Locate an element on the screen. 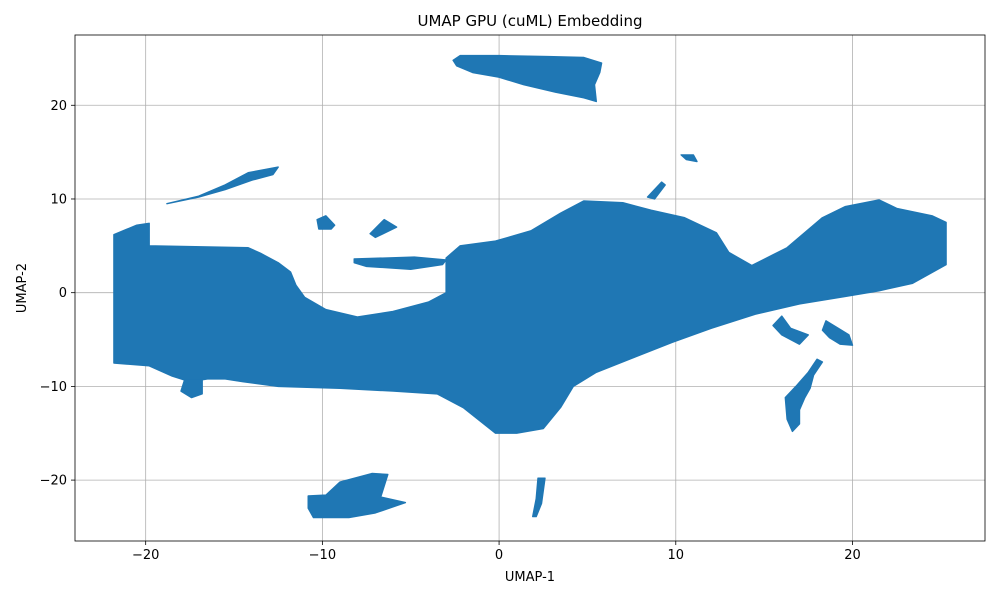 This screenshot has width=1000, height=600. y-tick-label: −20 is located at coordinates (53, 481).